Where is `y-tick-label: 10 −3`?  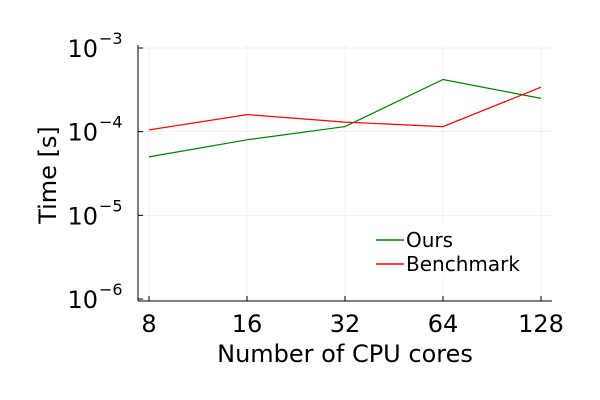 y-tick-label: 10 −3 is located at coordinates (94, 46).